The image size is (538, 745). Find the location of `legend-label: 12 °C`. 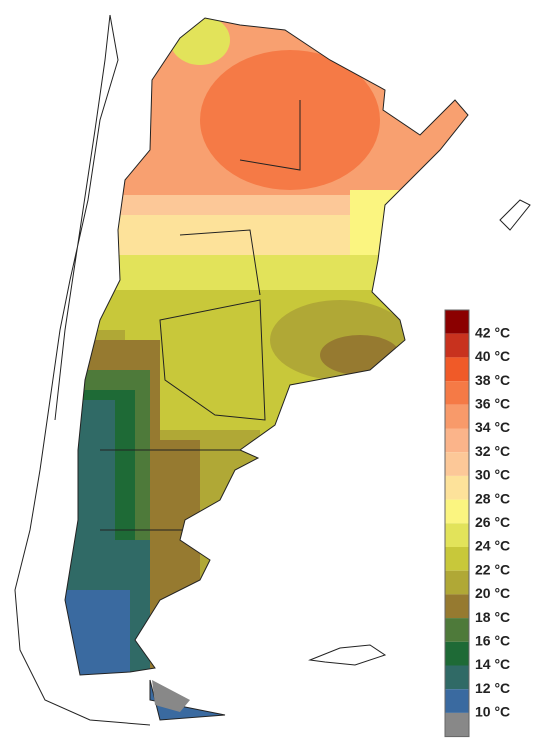

legend-label: 12 °C is located at coordinates (492, 688).